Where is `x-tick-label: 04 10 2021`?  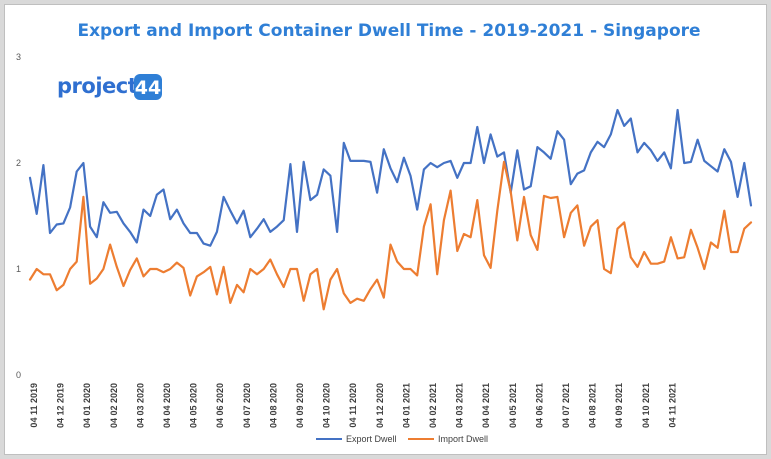
x-tick-label: 04 10 2021 is located at coordinates (646, 405).